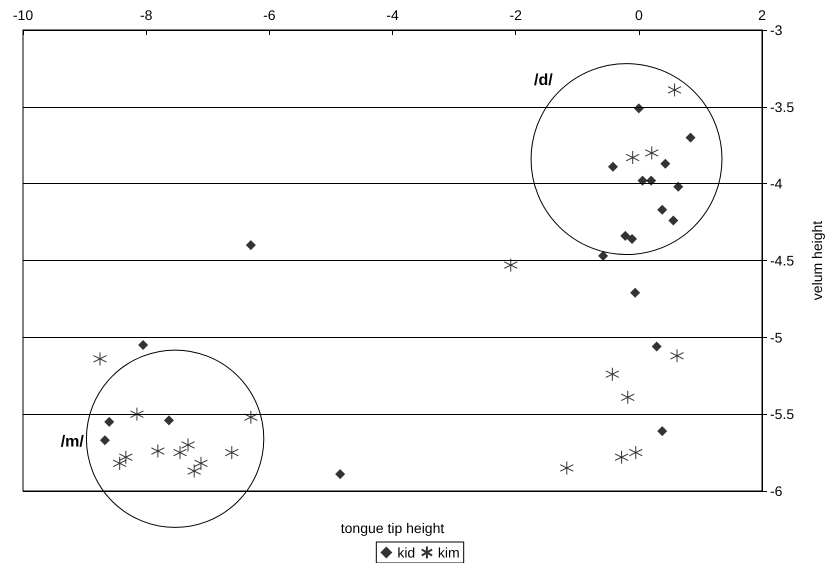  What do you see at coordinates (392, 15) in the screenshot?
I see `x-tick-label: -4` at bounding box center [392, 15].